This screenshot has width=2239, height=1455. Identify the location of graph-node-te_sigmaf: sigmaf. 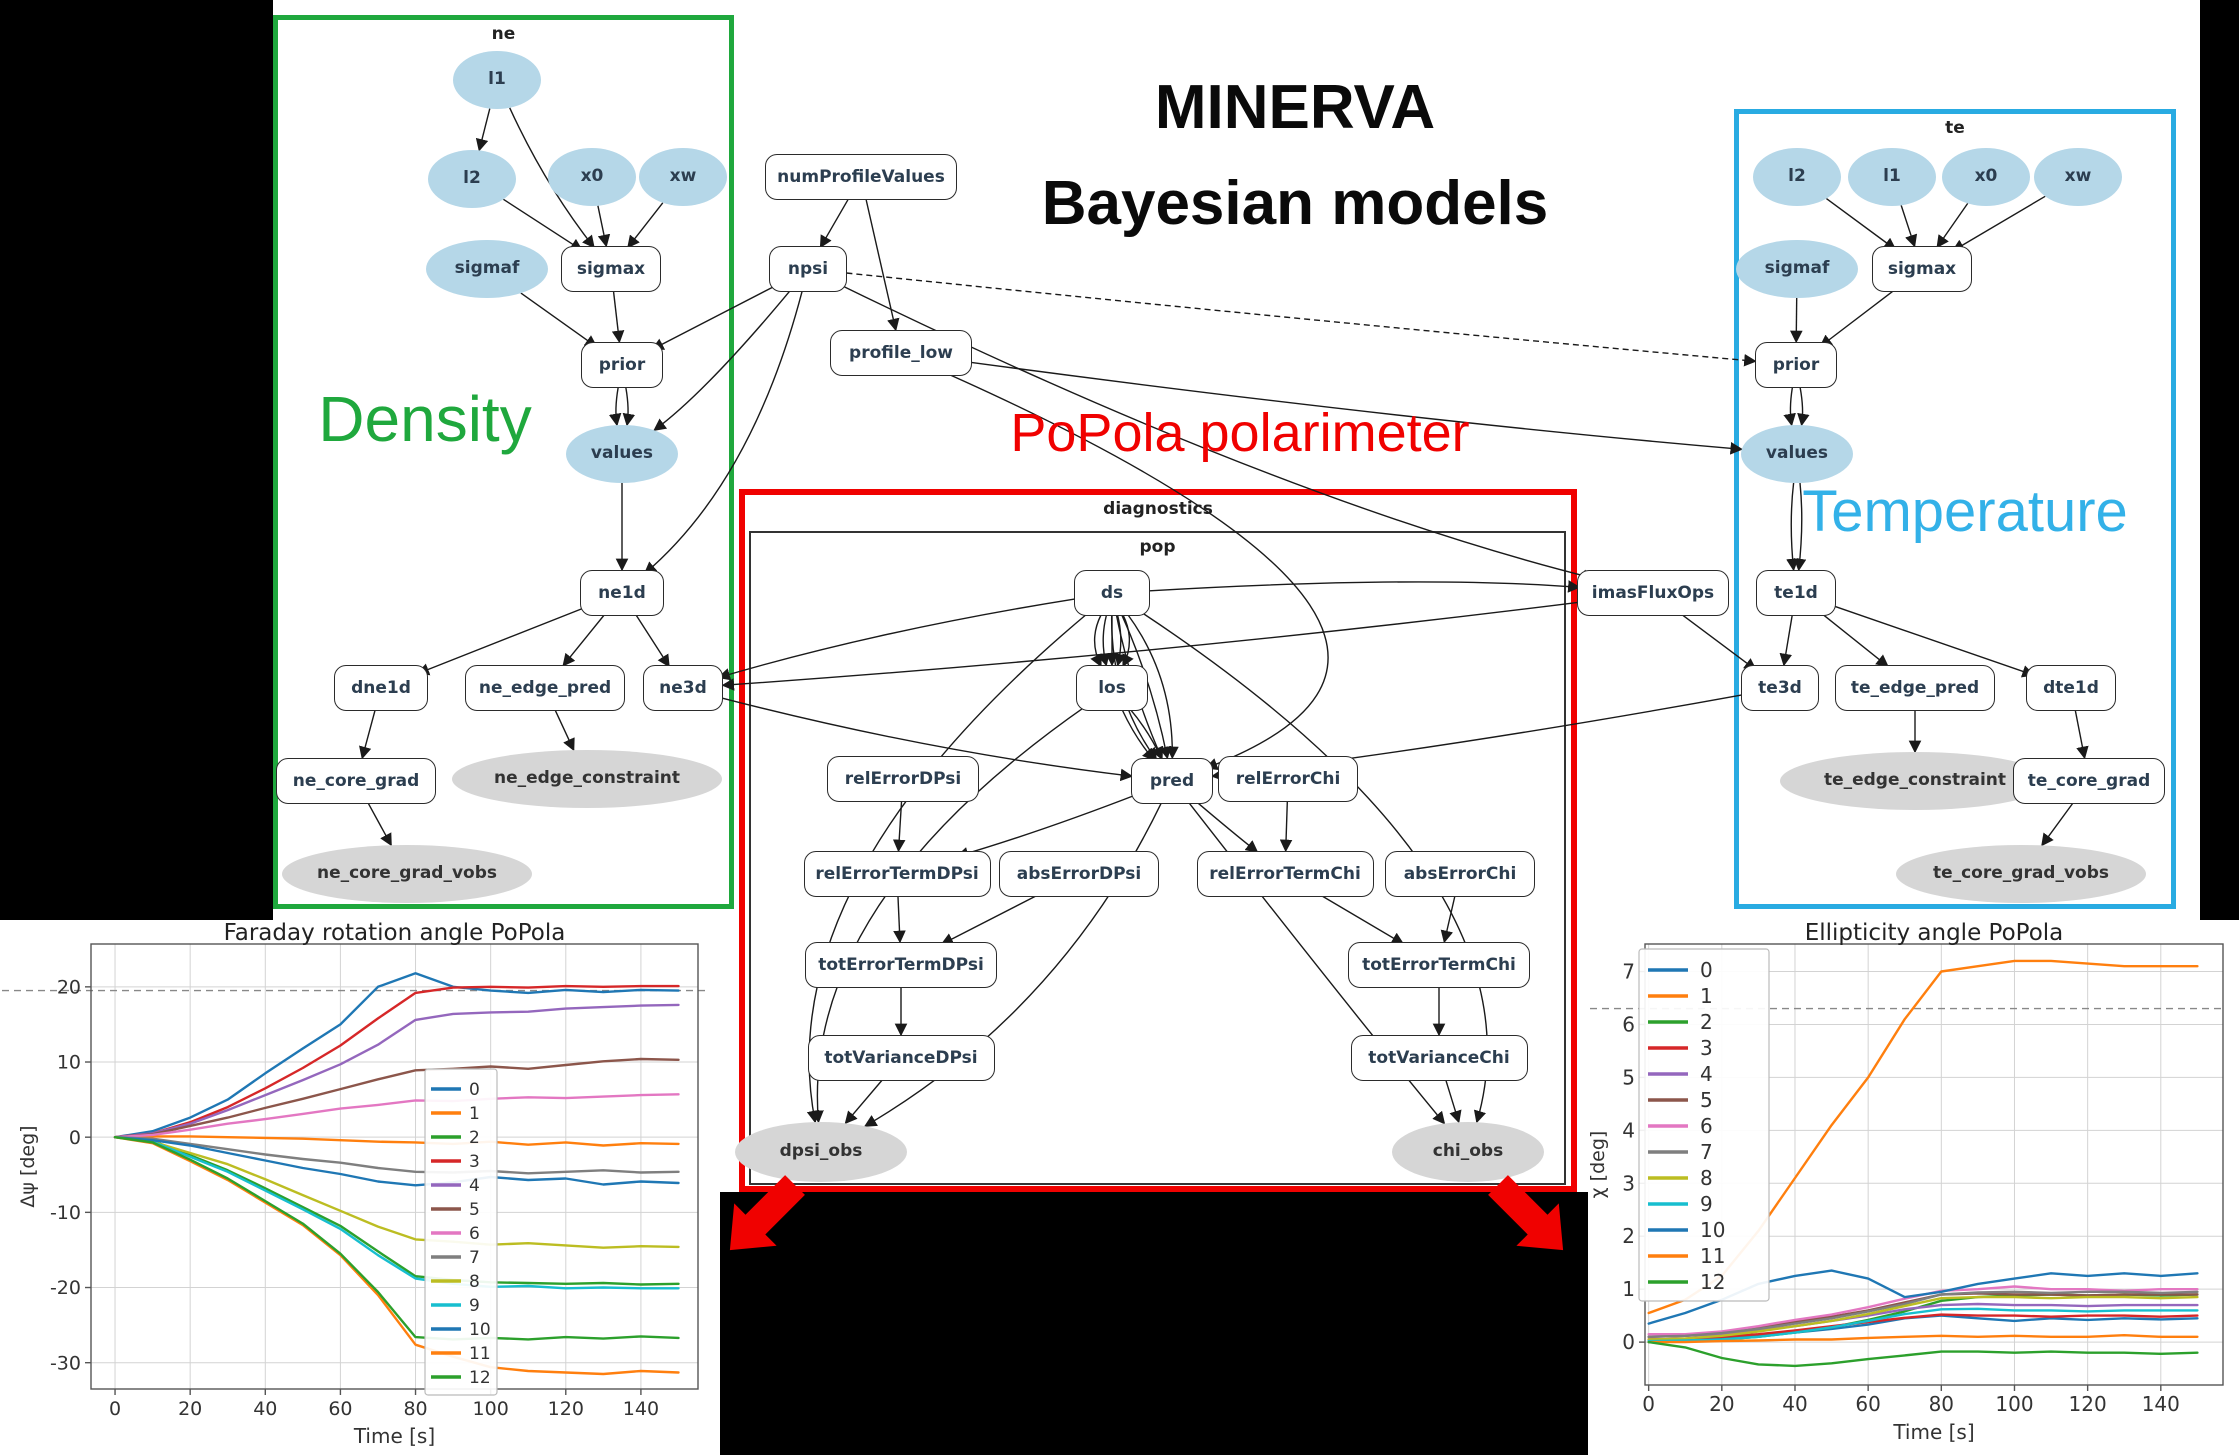
(1797, 269).